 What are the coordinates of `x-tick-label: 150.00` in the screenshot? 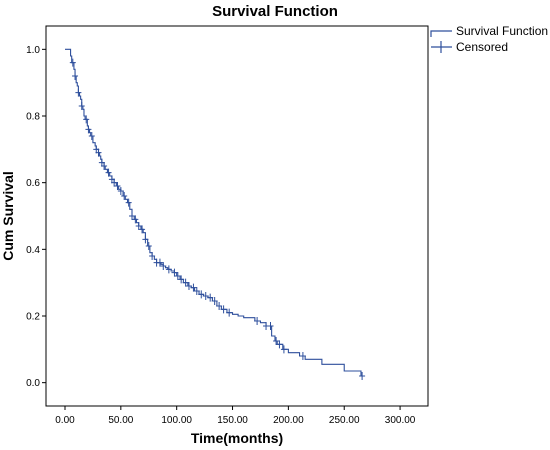 It's located at (232, 420).